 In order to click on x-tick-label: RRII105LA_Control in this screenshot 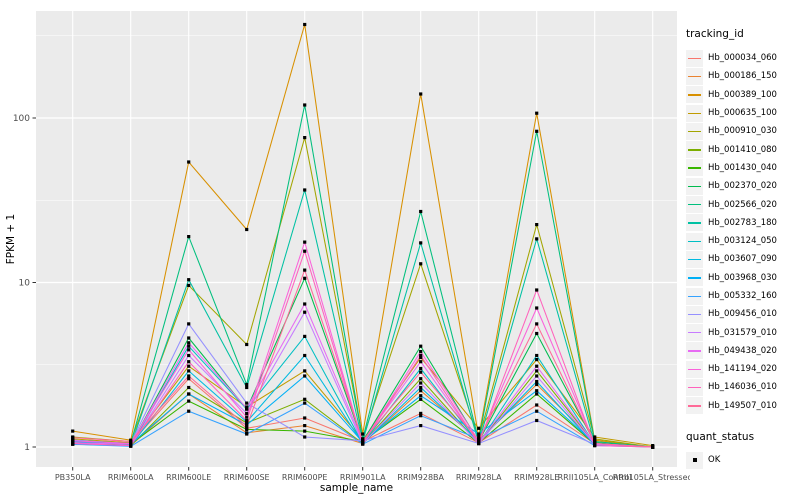, I will do `click(595, 477)`.